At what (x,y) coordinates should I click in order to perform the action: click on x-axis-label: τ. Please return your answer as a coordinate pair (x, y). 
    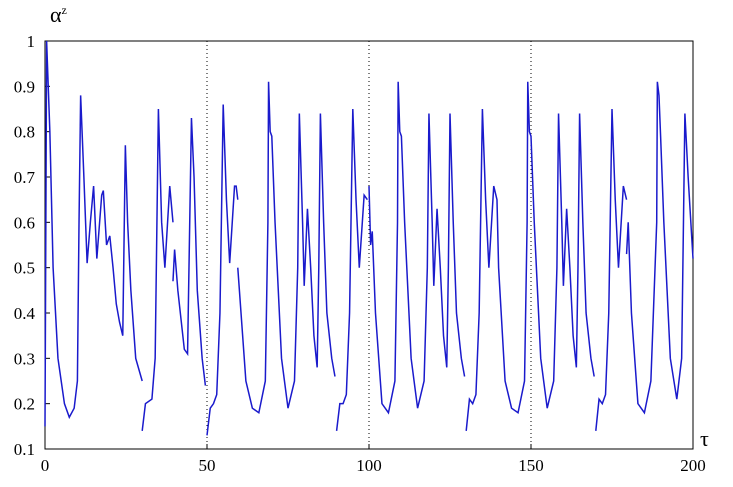
    Looking at the image, I should click on (704, 438).